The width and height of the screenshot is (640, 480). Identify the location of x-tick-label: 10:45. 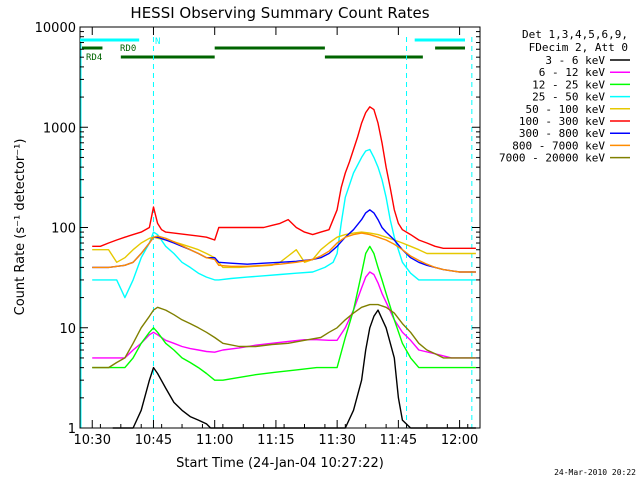
(153, 440).